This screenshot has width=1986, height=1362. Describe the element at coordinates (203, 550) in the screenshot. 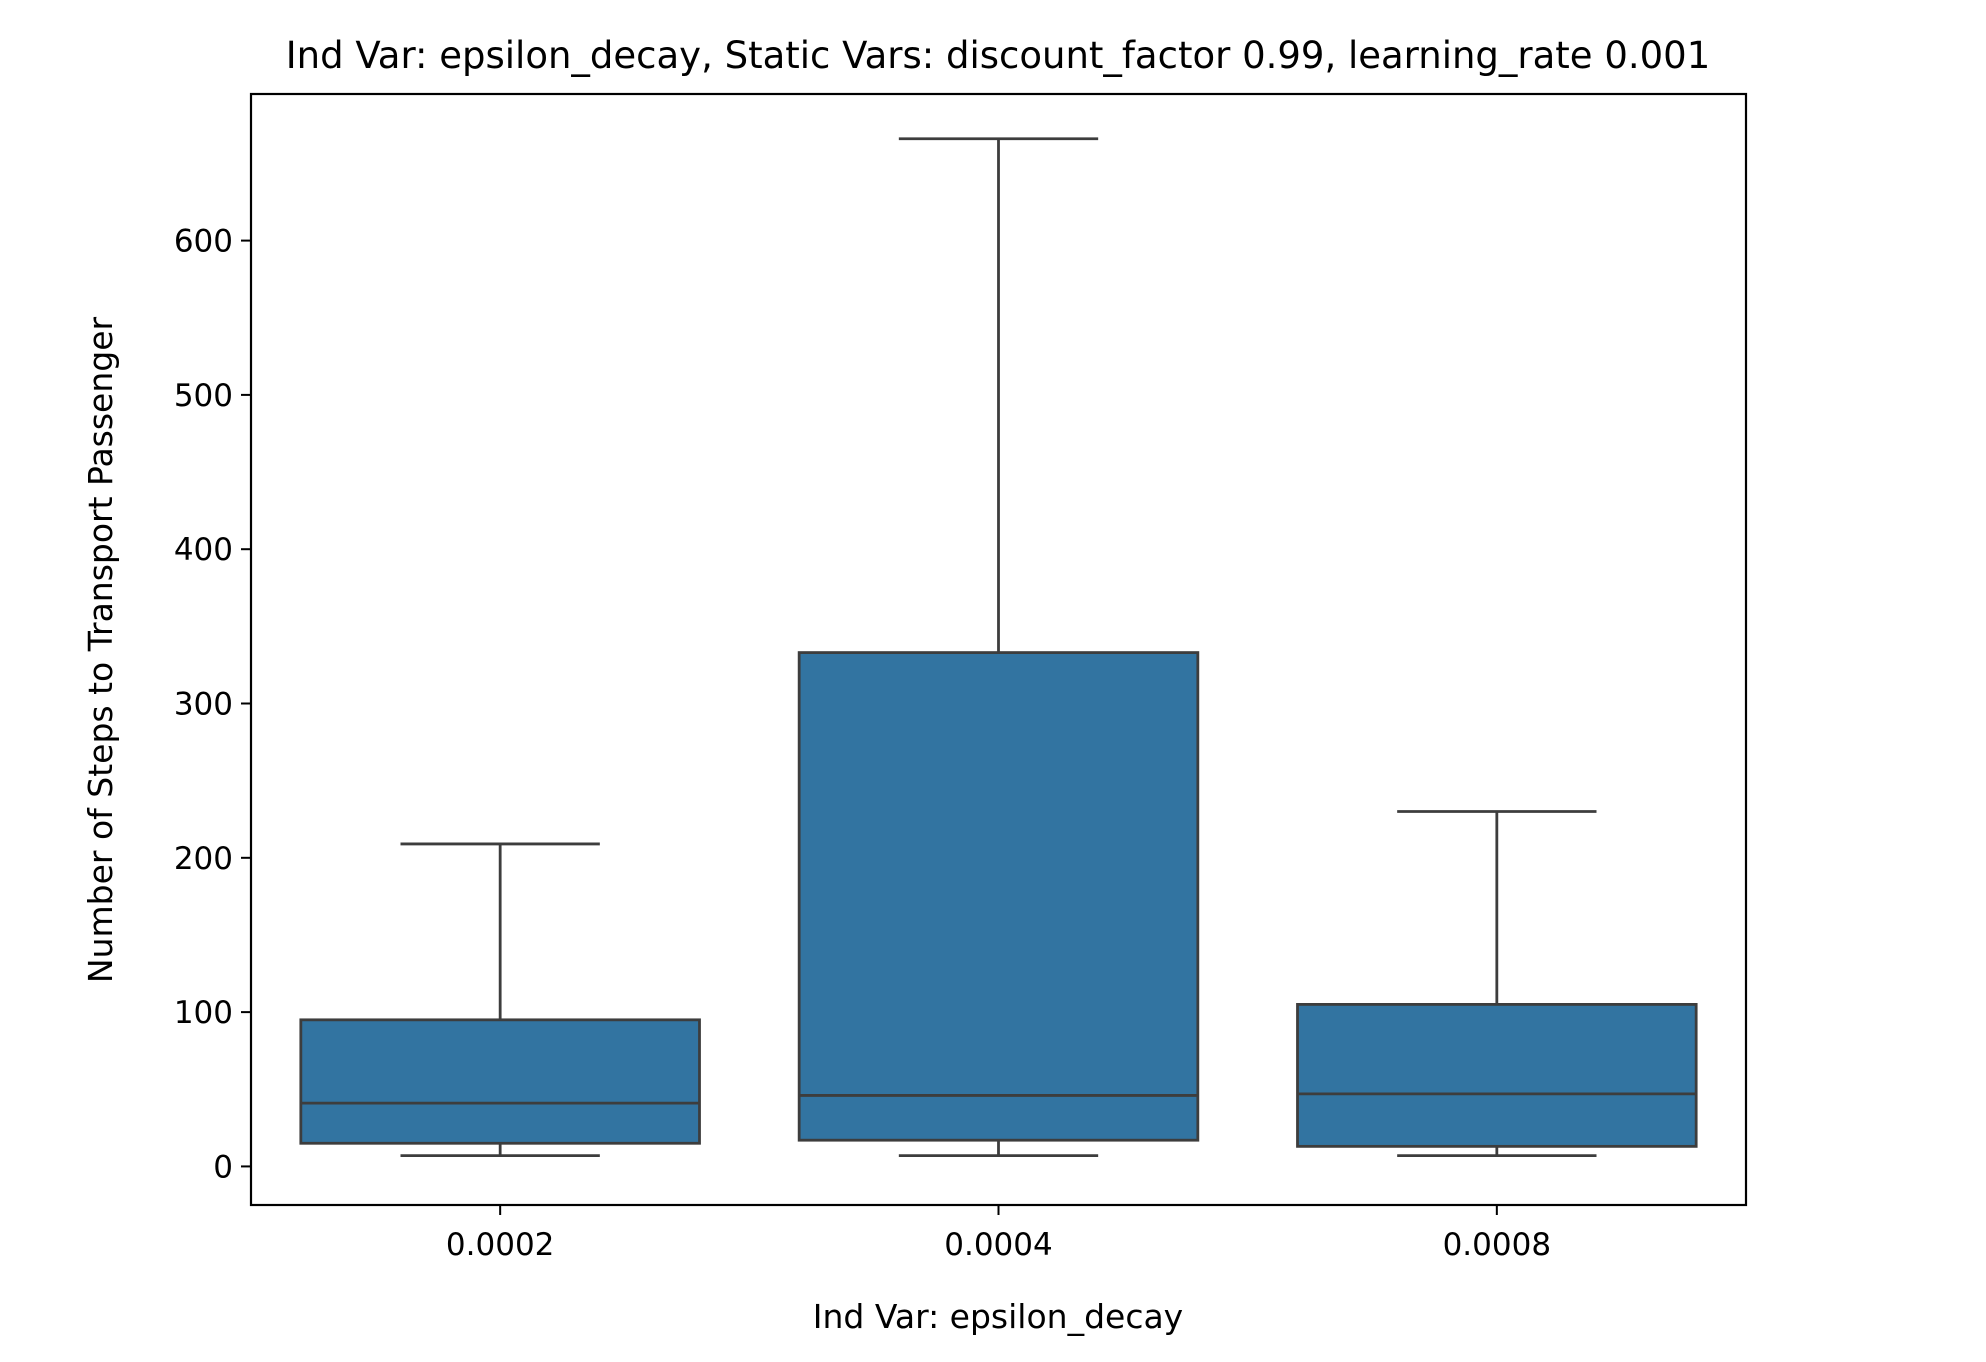

I see `y-tick-label: 400` at that location.